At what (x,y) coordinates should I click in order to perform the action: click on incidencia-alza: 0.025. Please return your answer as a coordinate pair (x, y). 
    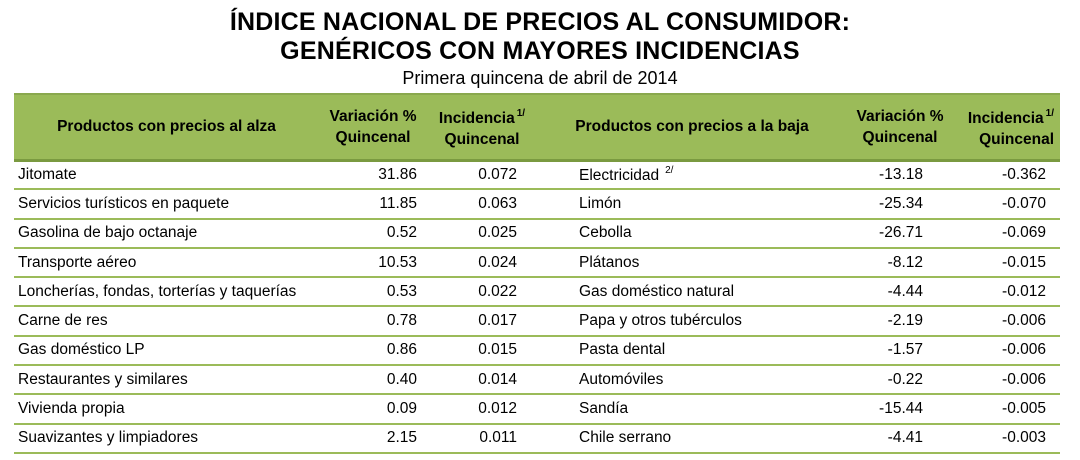
    Looking at the image, I should click on (482, 233).